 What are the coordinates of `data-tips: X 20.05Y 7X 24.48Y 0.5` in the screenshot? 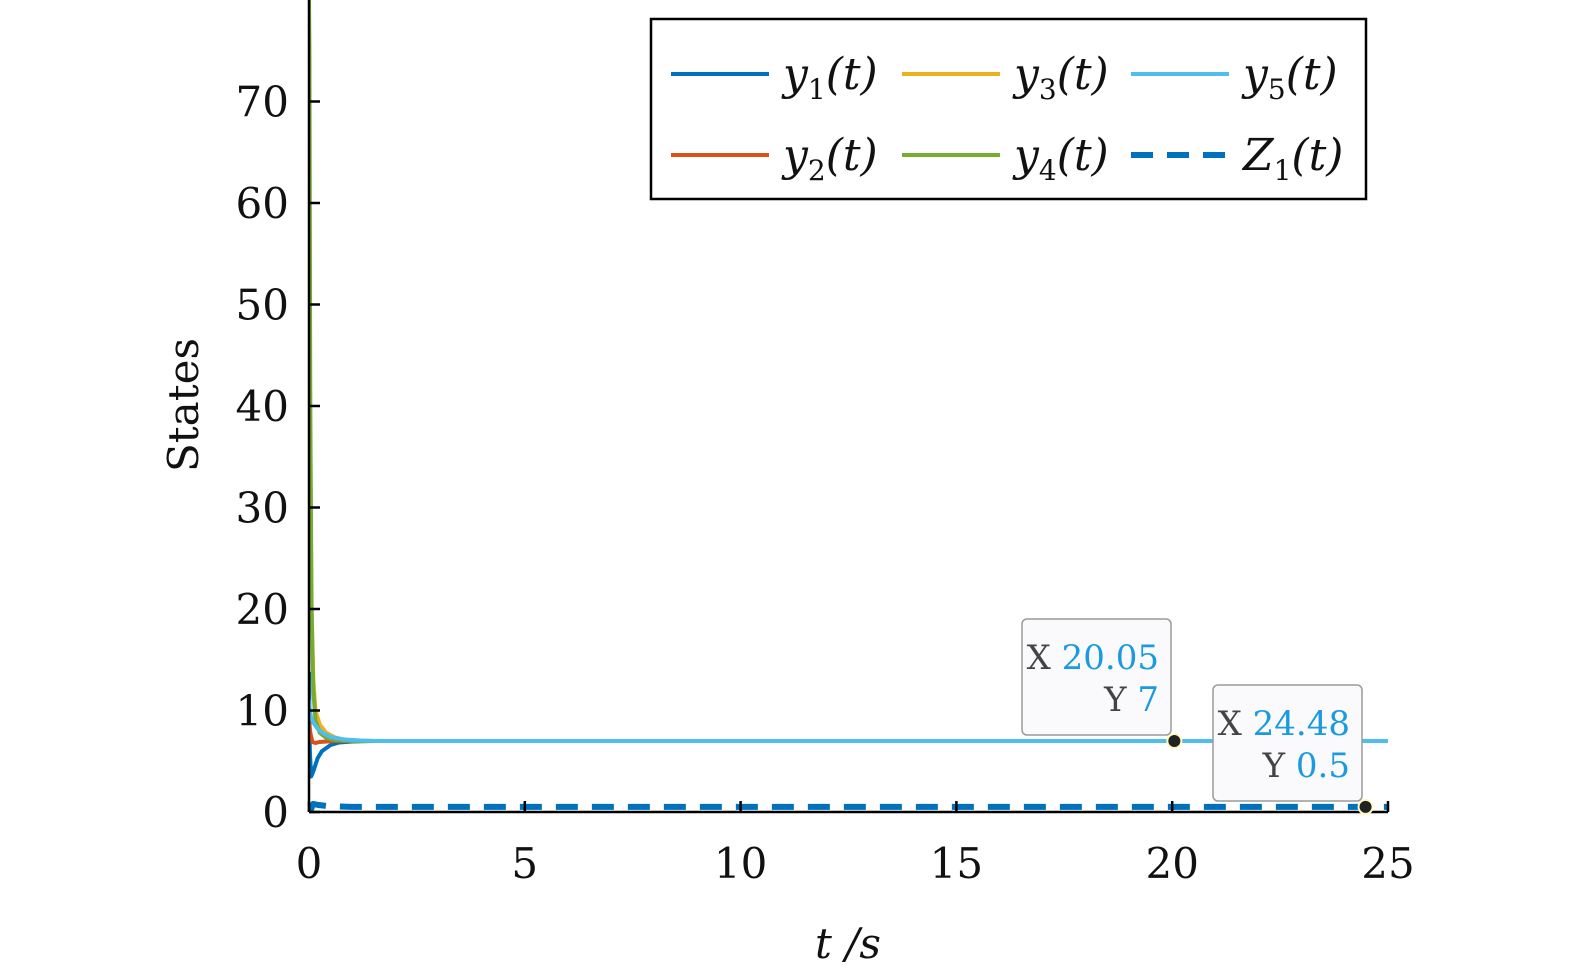 It's located at (1197, 716).